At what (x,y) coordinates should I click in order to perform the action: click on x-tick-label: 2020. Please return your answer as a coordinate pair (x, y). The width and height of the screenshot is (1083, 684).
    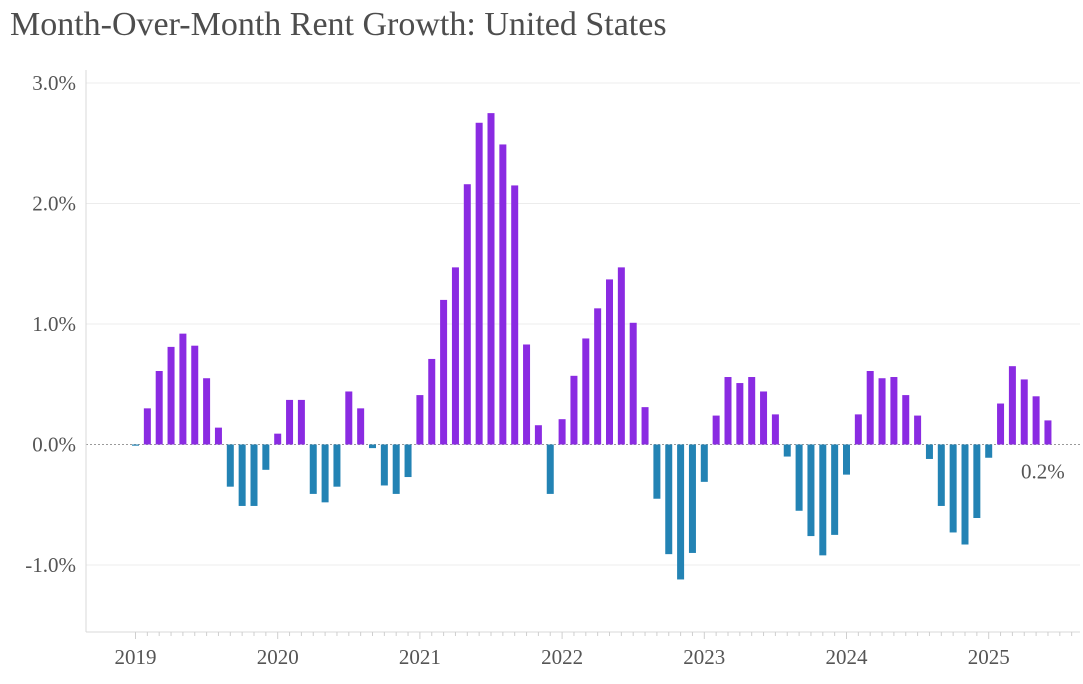
    Looking at the image, I should click on (278, 657).